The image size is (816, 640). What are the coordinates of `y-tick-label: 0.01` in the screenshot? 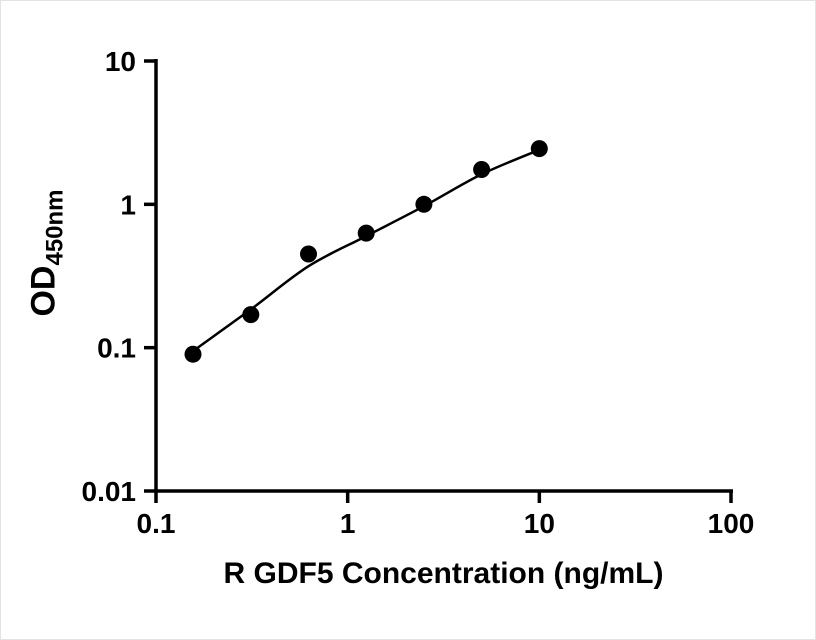 It's located at (109, 491).